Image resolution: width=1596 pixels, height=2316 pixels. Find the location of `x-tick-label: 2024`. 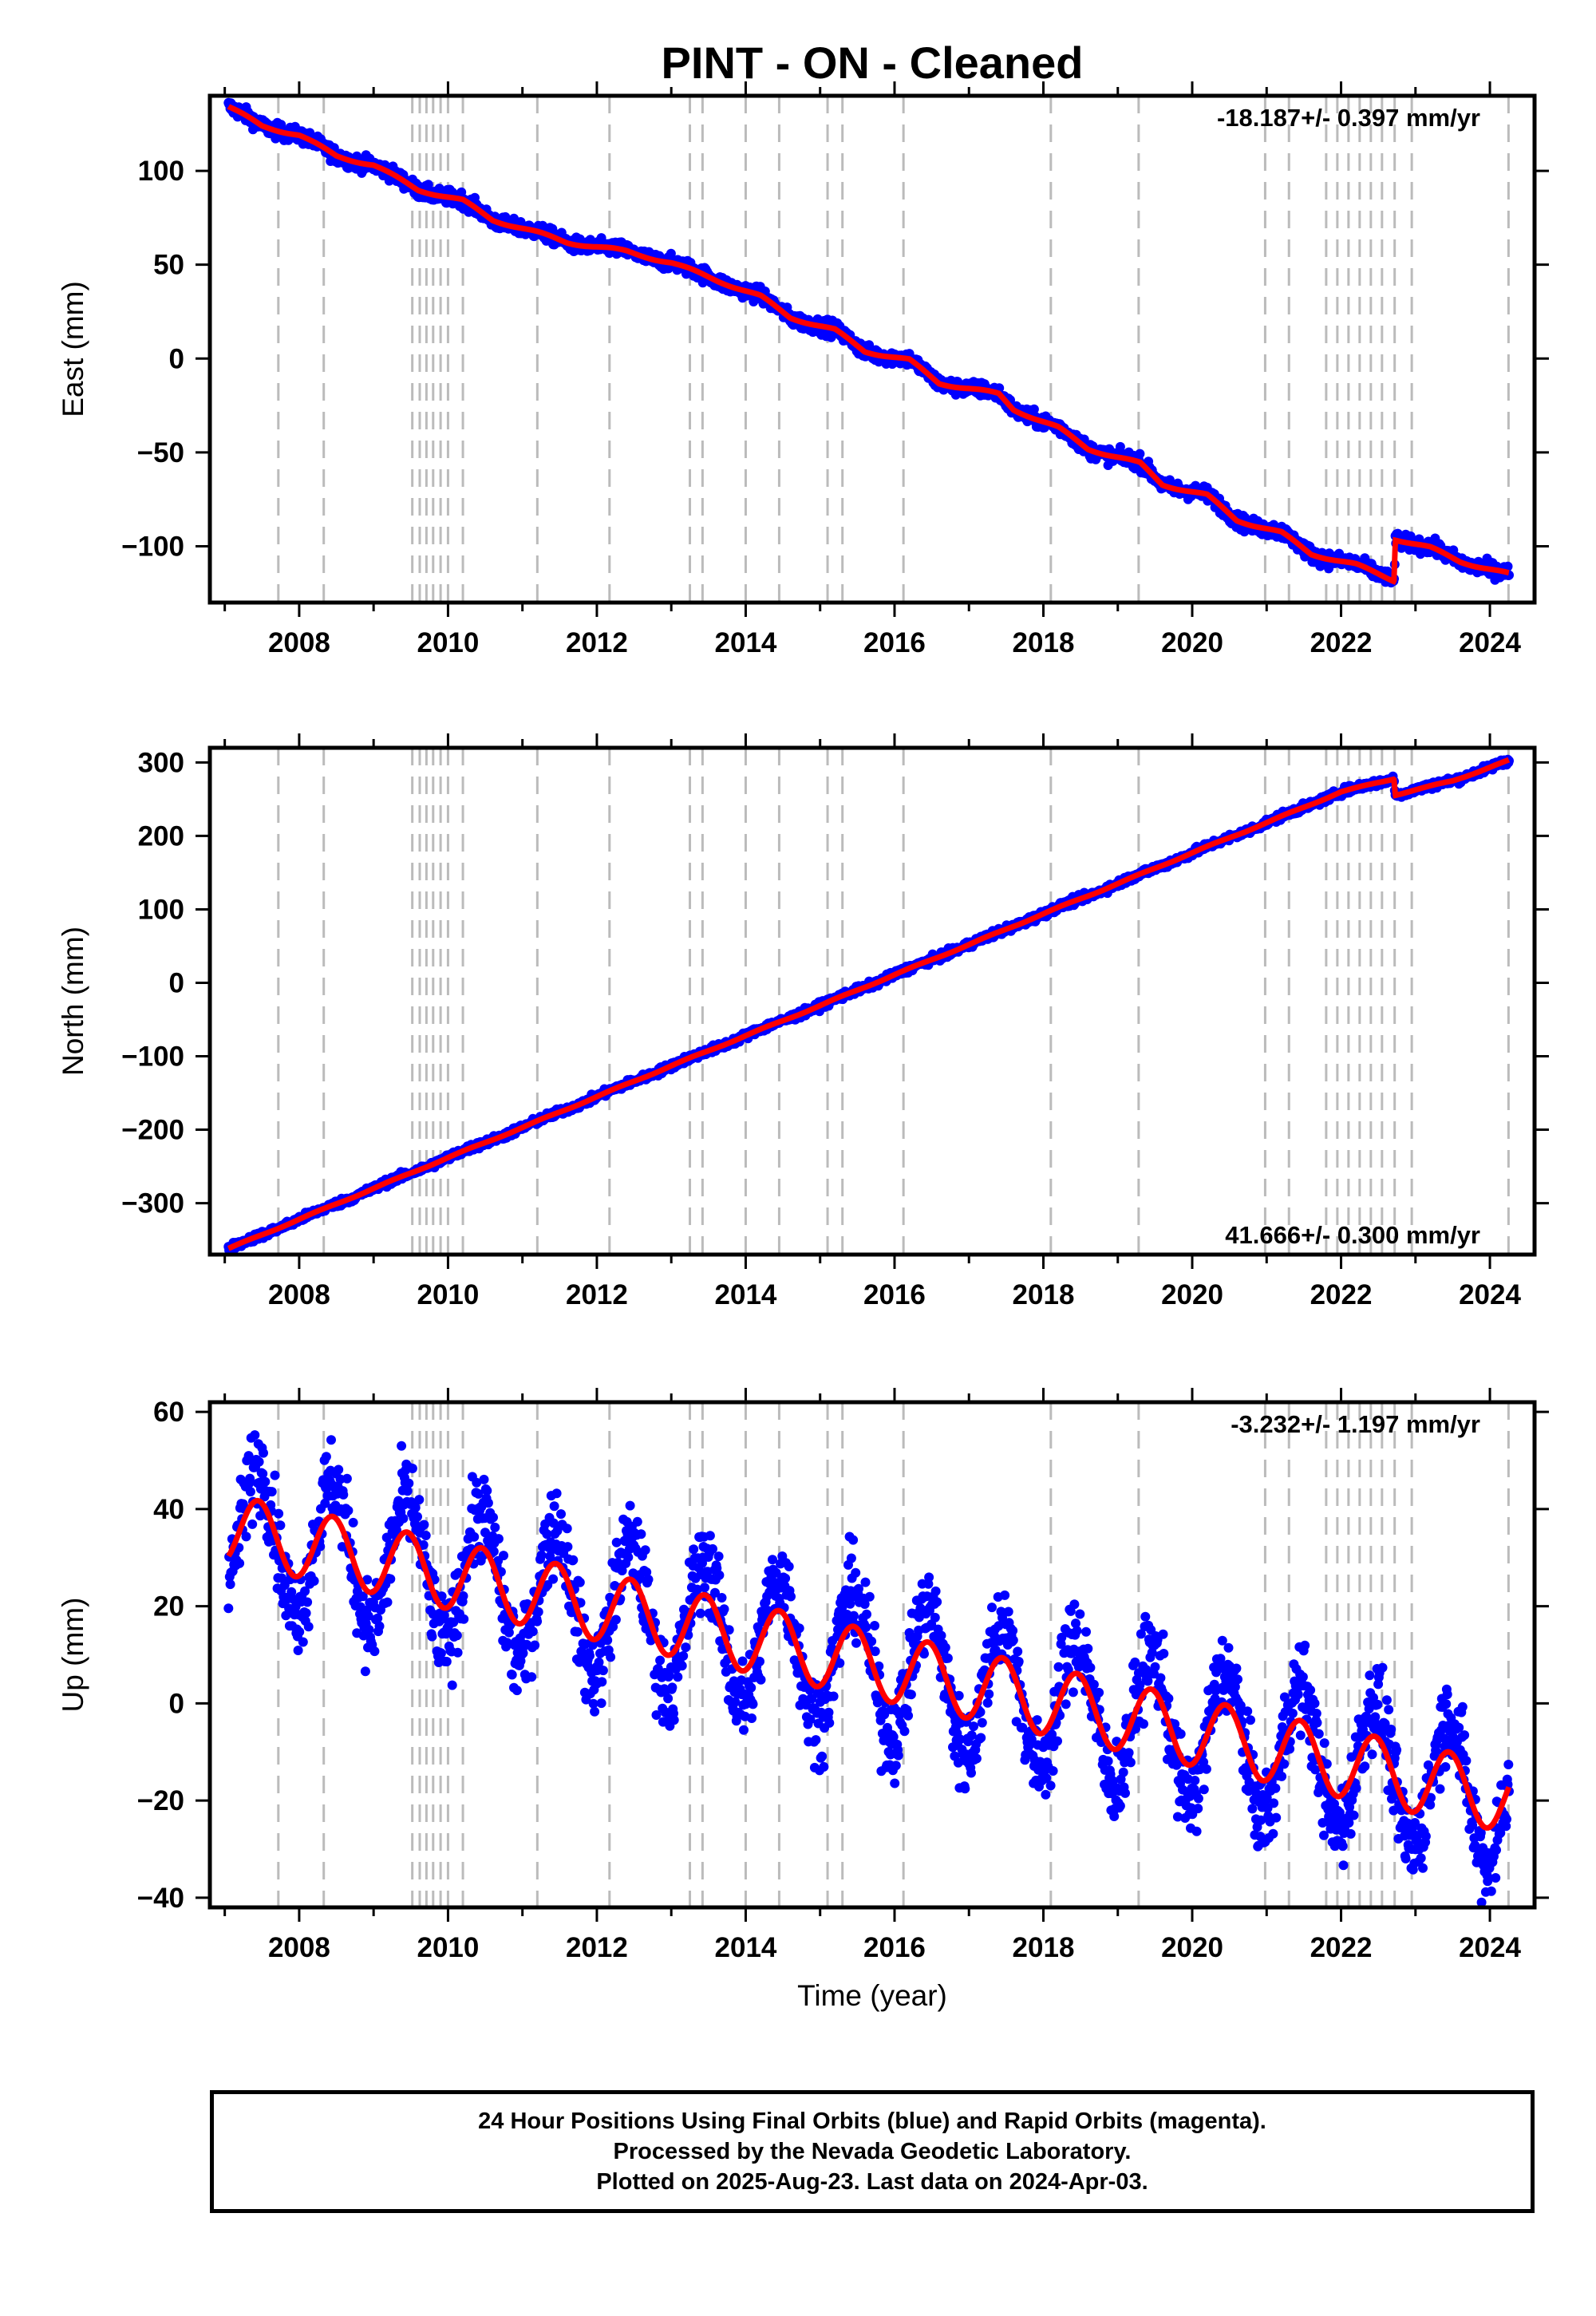

x-tick-label: 2024 is located at coordinates (1490, 1294).